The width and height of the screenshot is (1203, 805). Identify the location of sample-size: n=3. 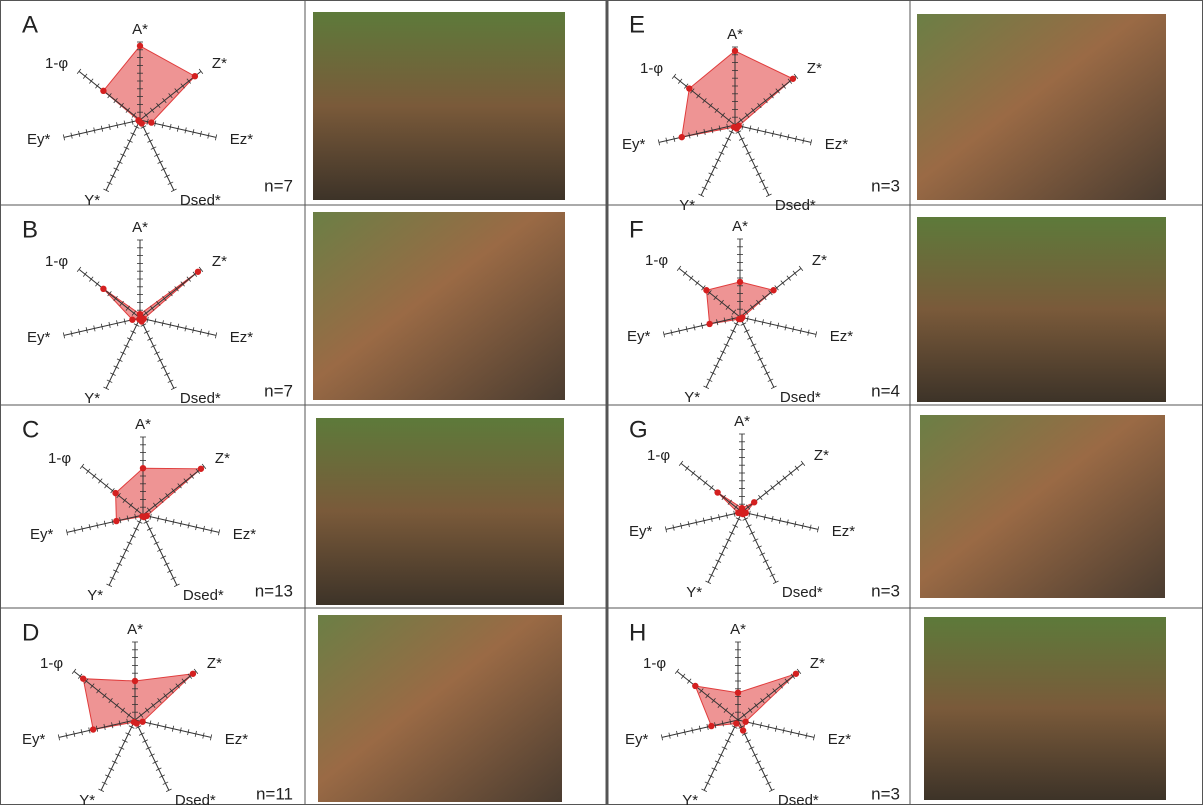
(885, 185).